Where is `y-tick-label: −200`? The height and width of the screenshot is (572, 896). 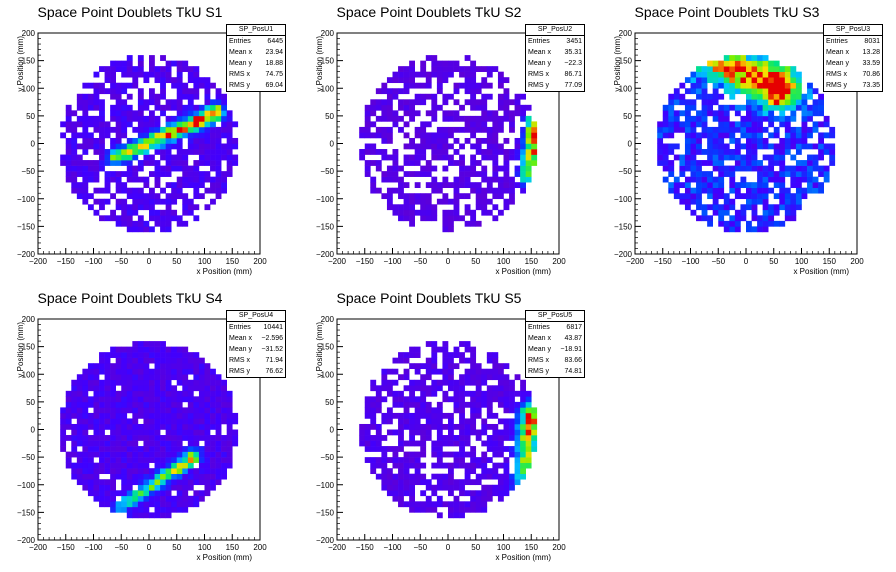
y-tick-label: −200 is located at coordinates (325, 540).